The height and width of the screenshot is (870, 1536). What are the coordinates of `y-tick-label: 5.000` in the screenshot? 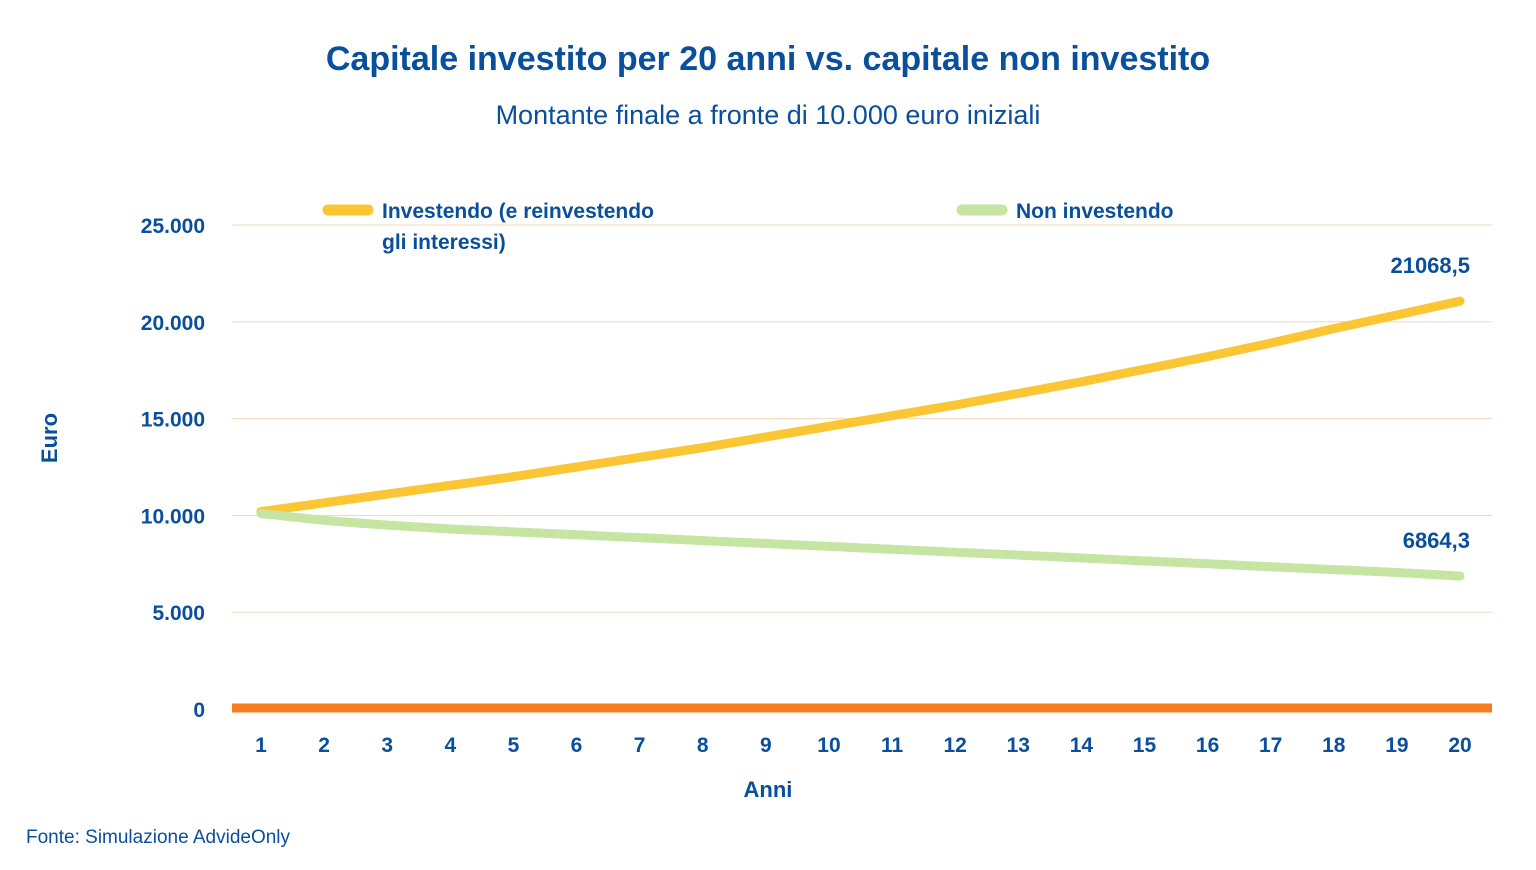 It's located at (178, 613).